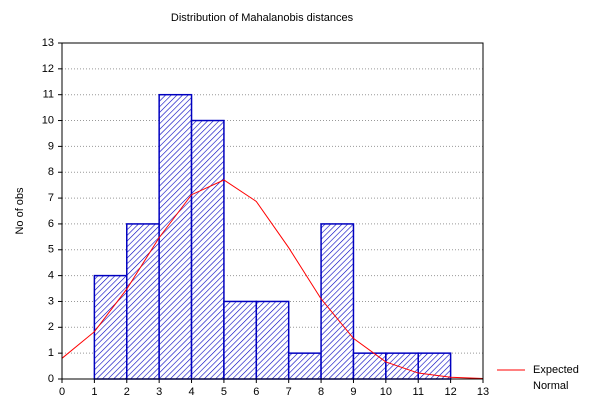 This screenshot has width=592, height=408. What do you see at coordinates (48, 69) in the screenshot?
I see `y-tick-label: 12` at bounding box center [48, 69].